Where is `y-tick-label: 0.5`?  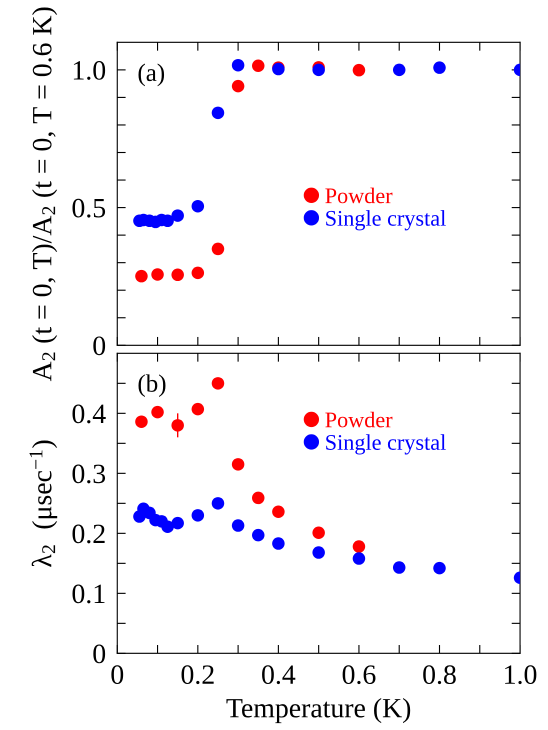 y-tick-label: 0.5 is located at coordinates (89, 208).